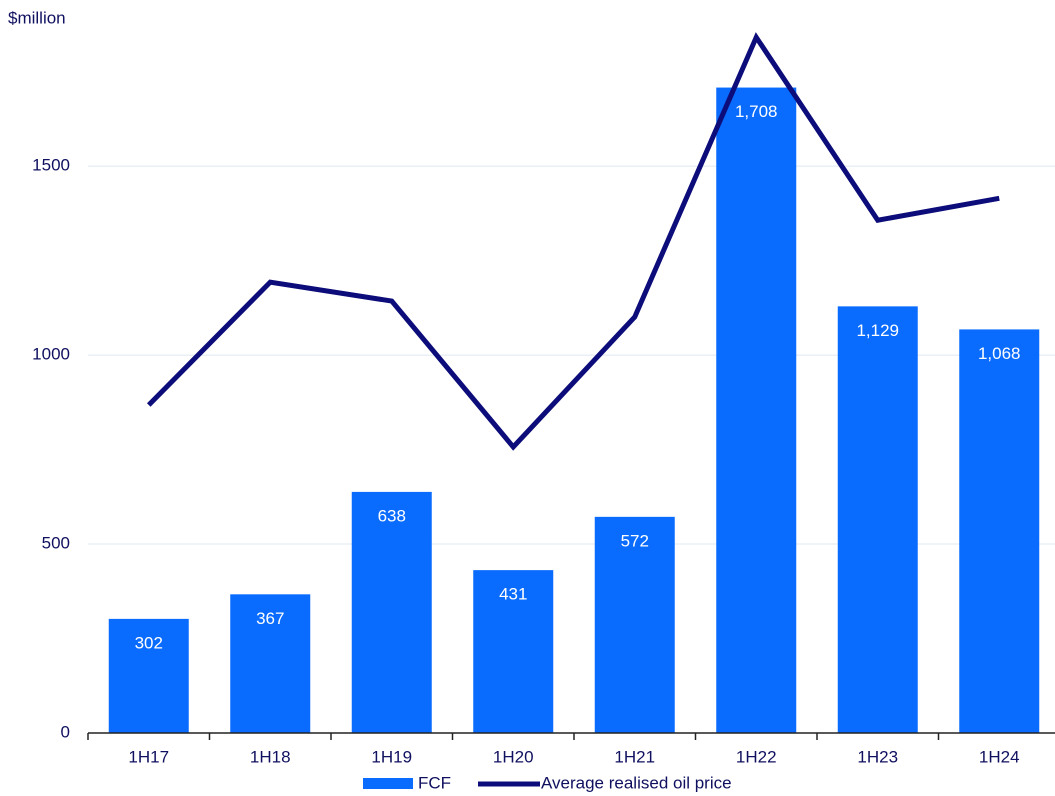 The image size is (1055, 796). What do you see at coordinates (999, 353) in the screenshot?
I see `value-label: 1,068` at bounding box center [999, 353].